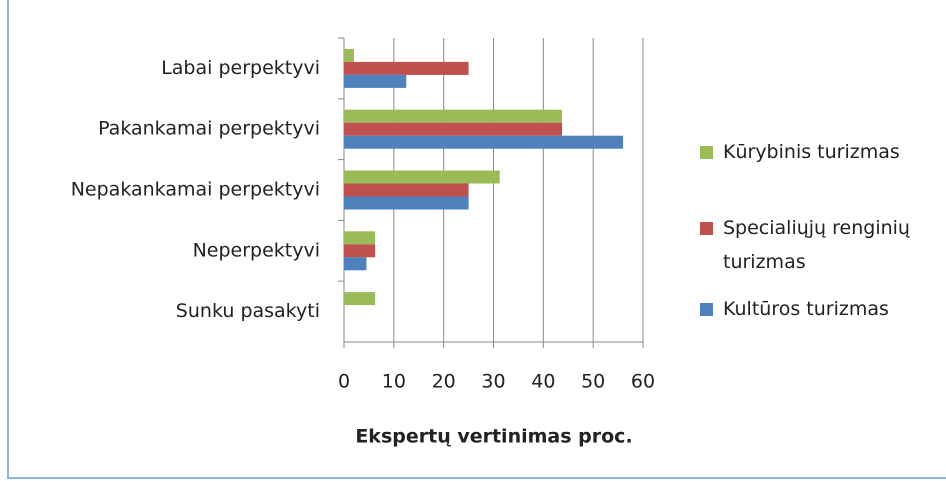  Describe the element at coordinates (493, 437) in the screenshot. I see `x-axis-title: Ekspertų vertinimas proc.` at that location.